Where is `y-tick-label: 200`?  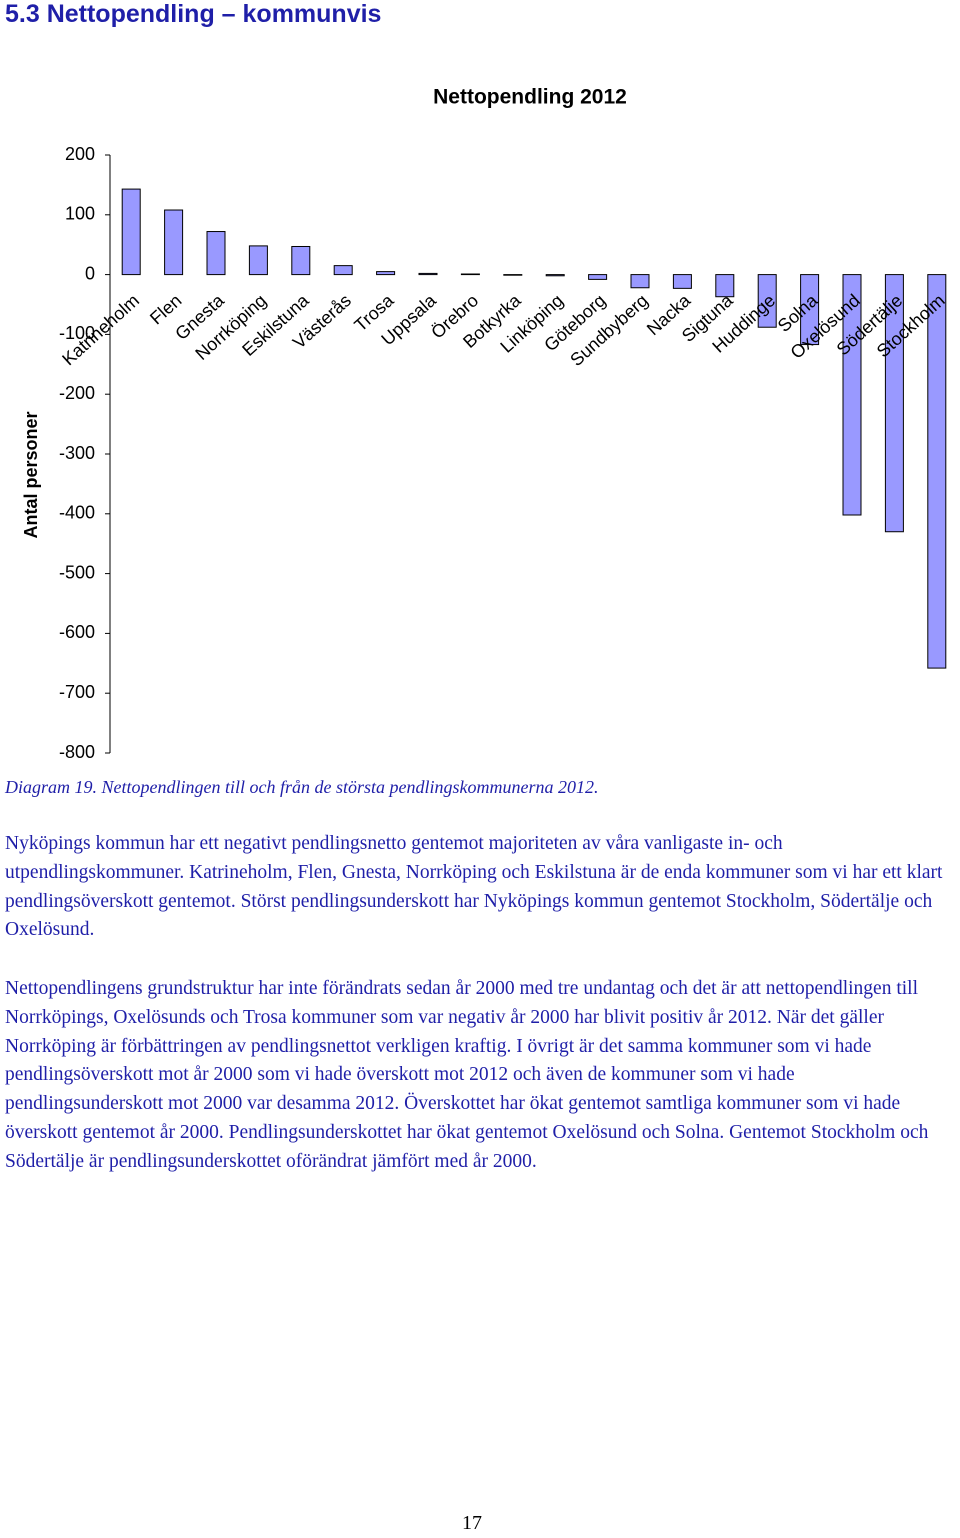 y-tick-label: 200 is located at coordinates (80, 154).